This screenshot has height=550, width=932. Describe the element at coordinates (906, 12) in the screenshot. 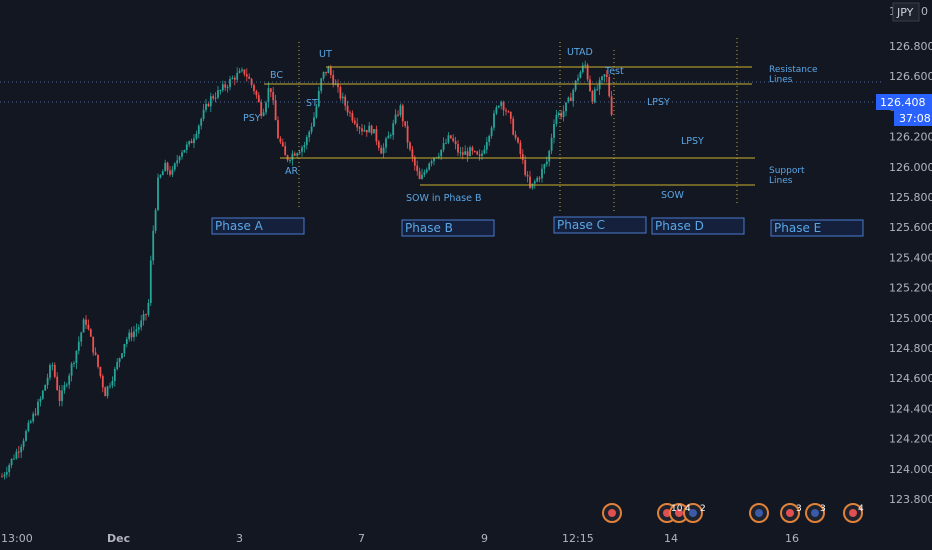

I see `currency-badge` at that location.